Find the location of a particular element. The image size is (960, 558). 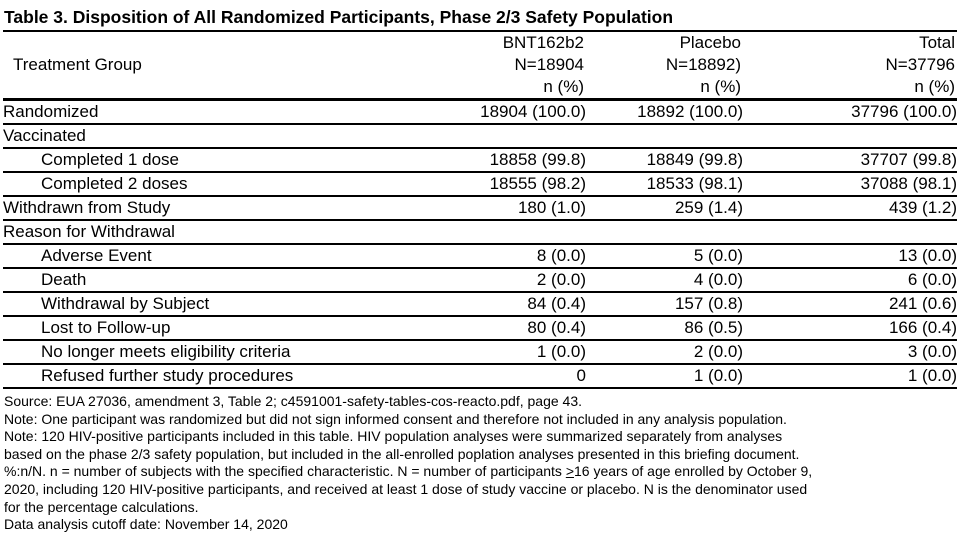

row-label: Death is located at coordinates (217, 280).